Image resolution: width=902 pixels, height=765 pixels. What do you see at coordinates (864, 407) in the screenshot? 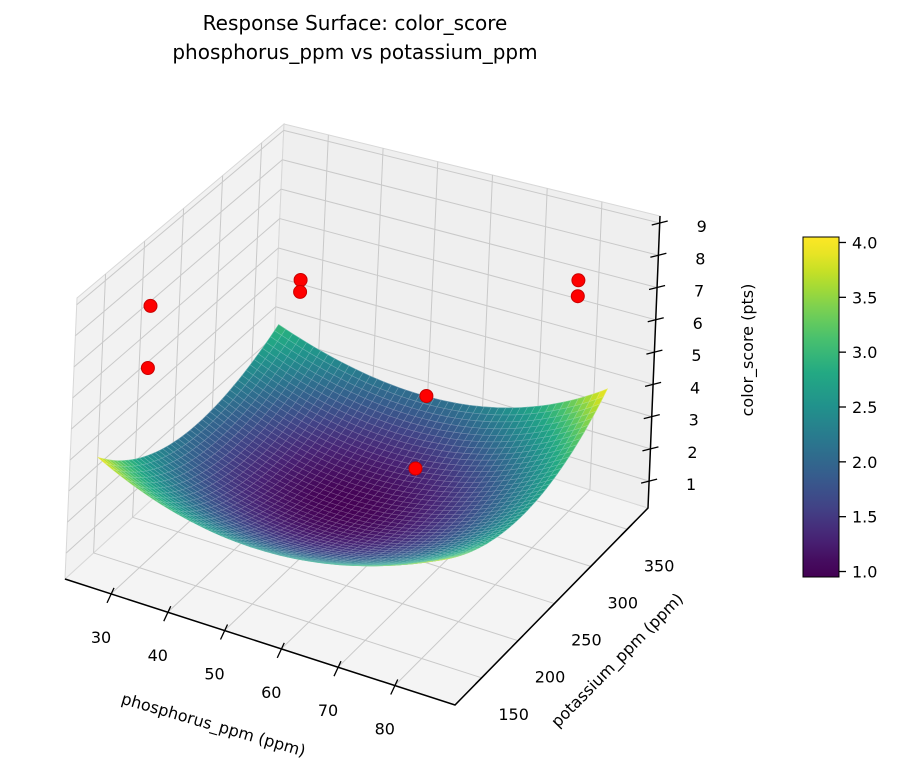
I see `colorbar-tick-label: 2.5` at bounding box center [864, 407].